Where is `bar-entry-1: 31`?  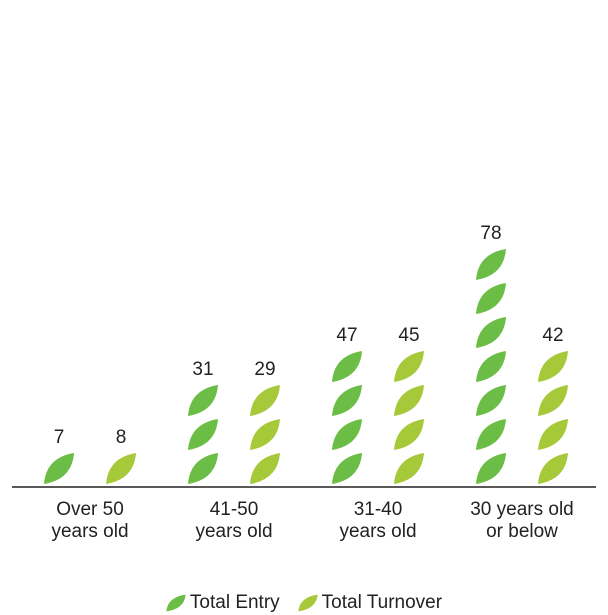 bar-entry-1: 31 is located at coordinates (203, 421).